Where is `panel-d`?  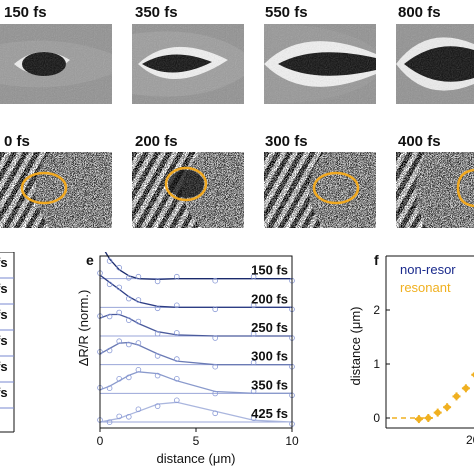
panel-d is located at coordinates (7, 342).